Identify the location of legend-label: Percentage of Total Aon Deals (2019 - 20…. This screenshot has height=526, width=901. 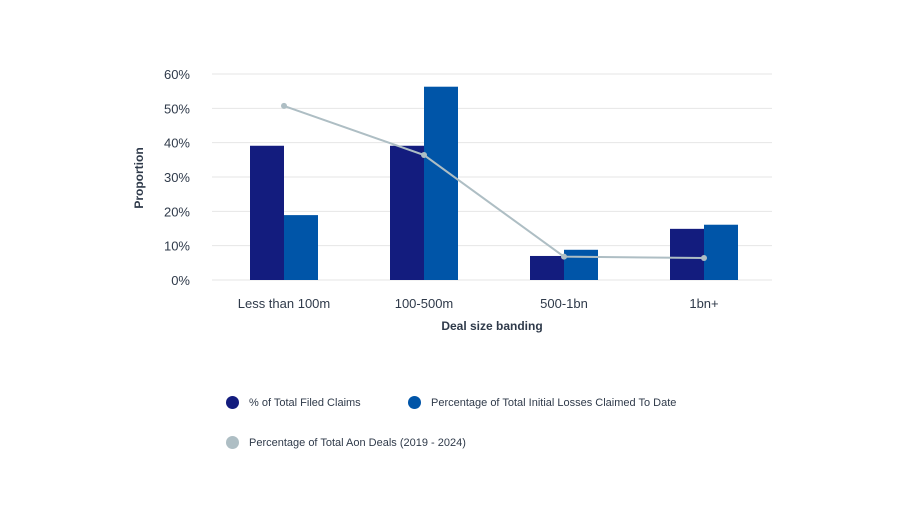
(357, 442).